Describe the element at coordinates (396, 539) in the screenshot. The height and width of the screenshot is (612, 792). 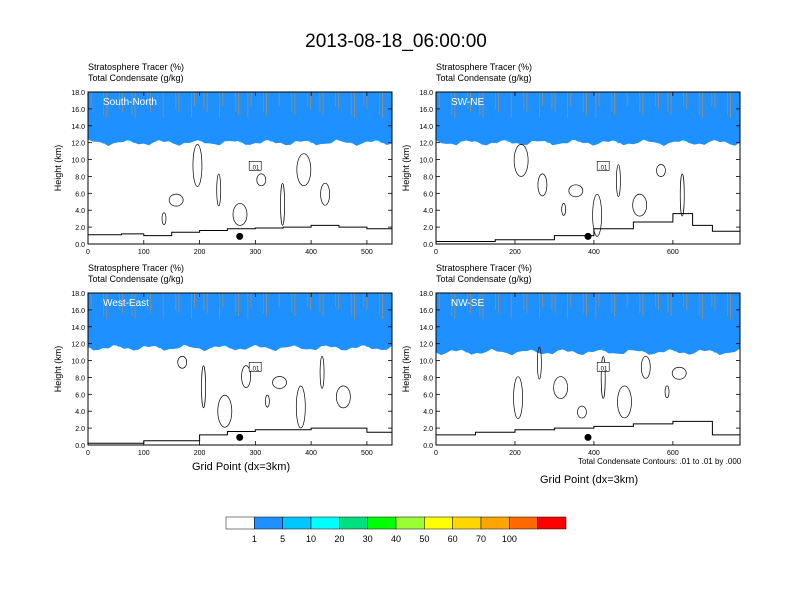
I see `colorbar-label: 40` at that location.